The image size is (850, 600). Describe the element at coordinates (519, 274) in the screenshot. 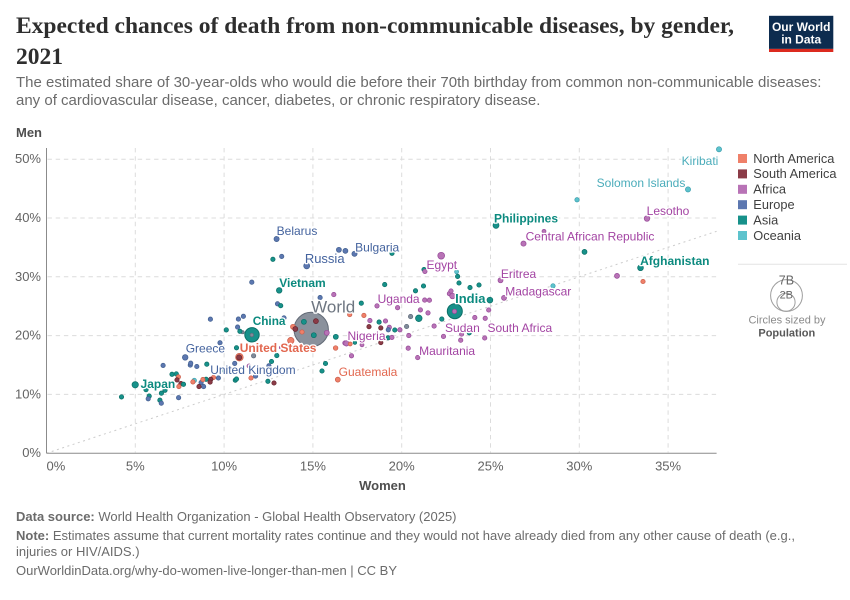

I see `svg-text: Eritrea` at that location.